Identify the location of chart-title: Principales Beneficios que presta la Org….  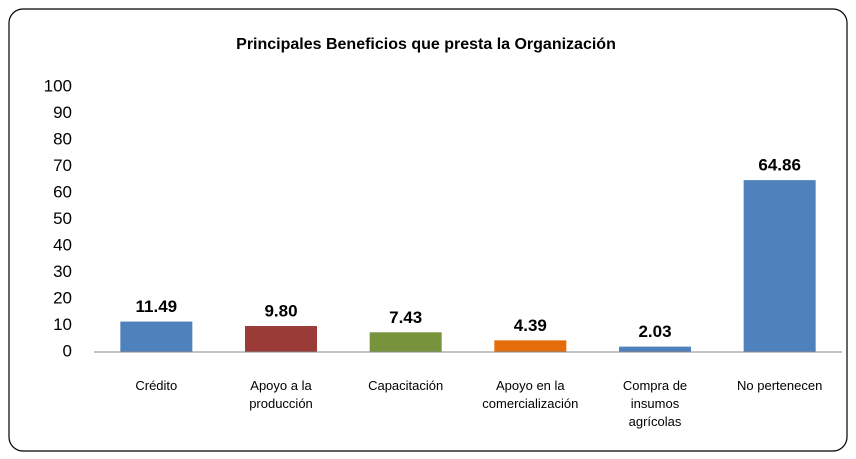
(426, 44).